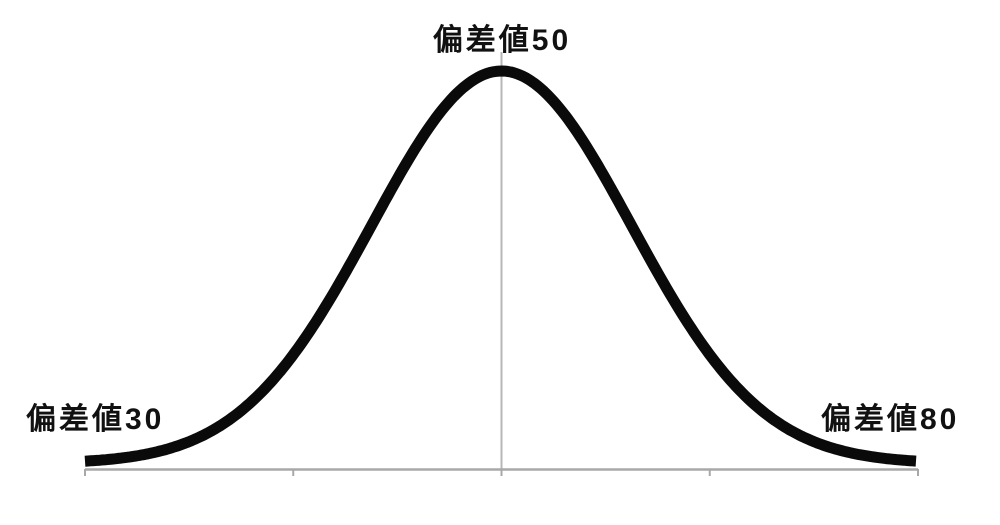  Describe the element at coordinates (890, 419) in the screenshot. I see `right-tail-label: 偏差値80` at that location.